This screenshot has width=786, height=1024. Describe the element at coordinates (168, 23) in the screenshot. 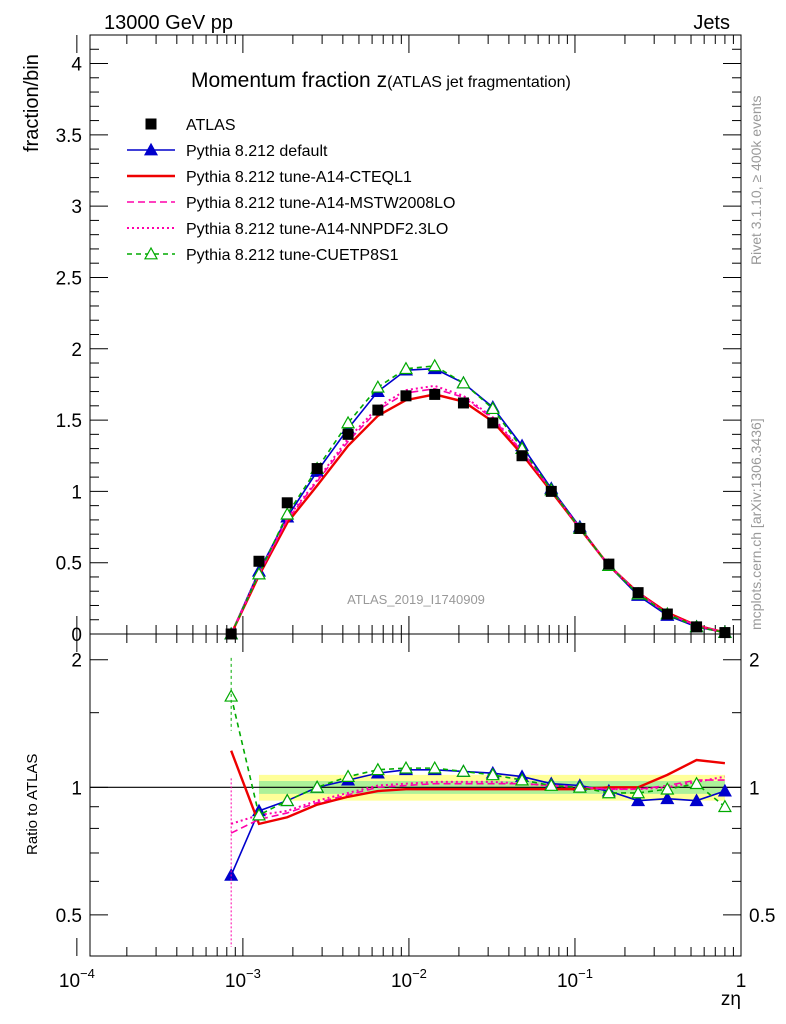

I see `header-energy: 13000 GeV pp` at that location.